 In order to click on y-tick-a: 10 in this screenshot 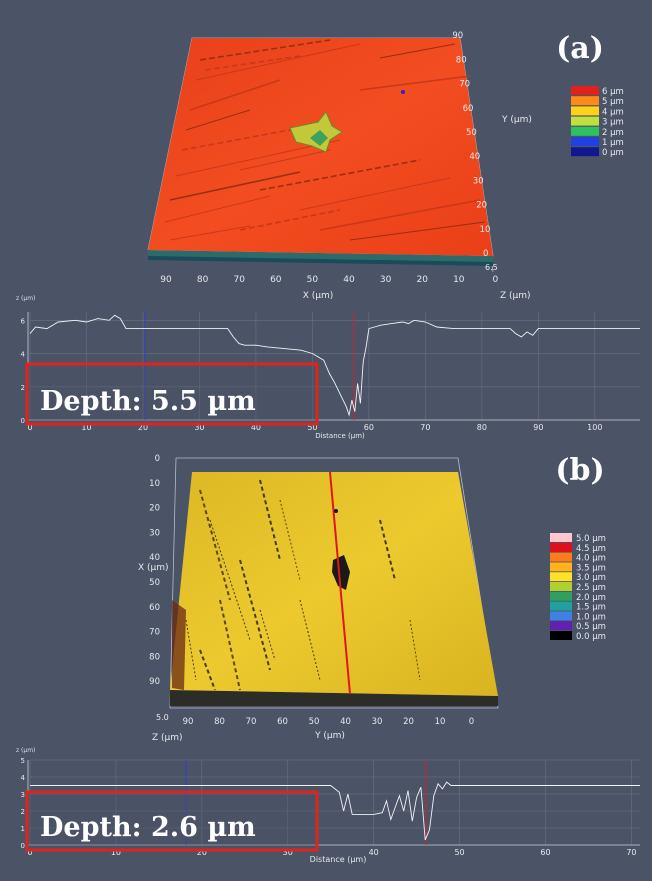, I will do `click(485, 230)`.